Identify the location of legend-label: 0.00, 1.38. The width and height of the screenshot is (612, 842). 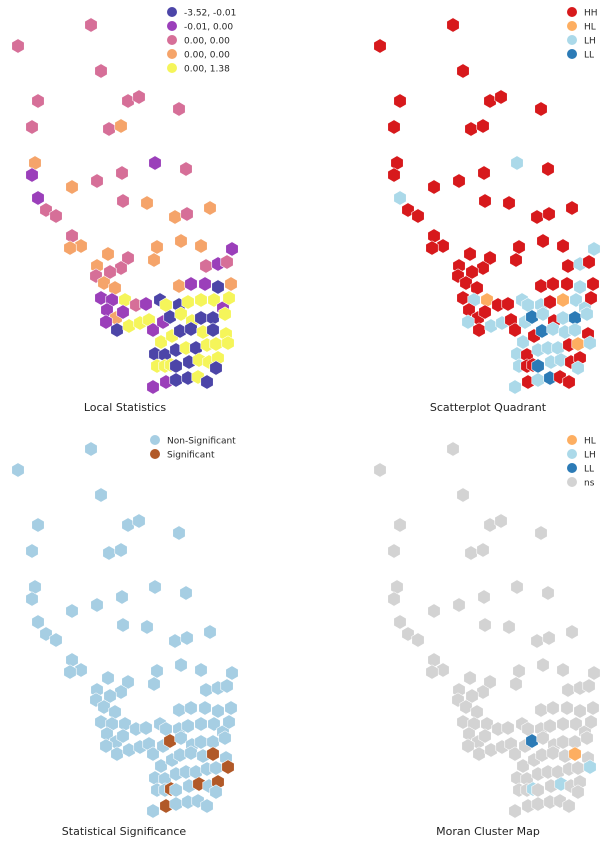
(207, 70).